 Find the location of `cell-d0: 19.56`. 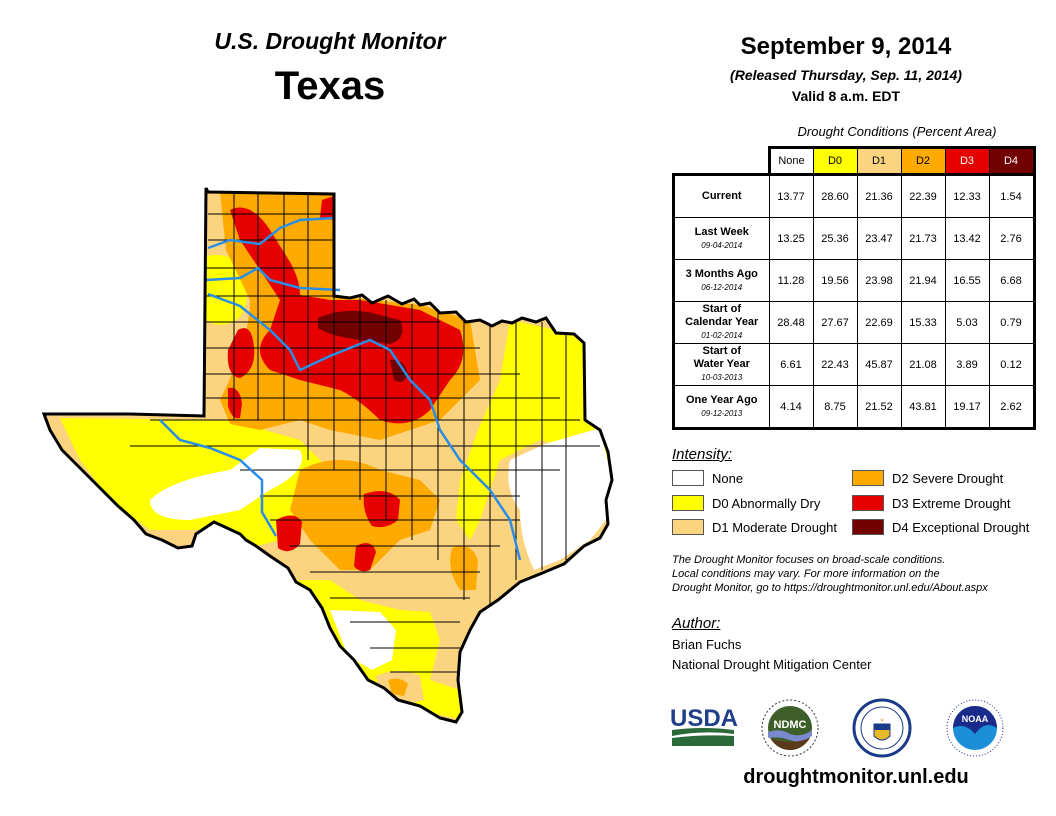

cell-d0: 19.56 is located at coordinates (835, 280).